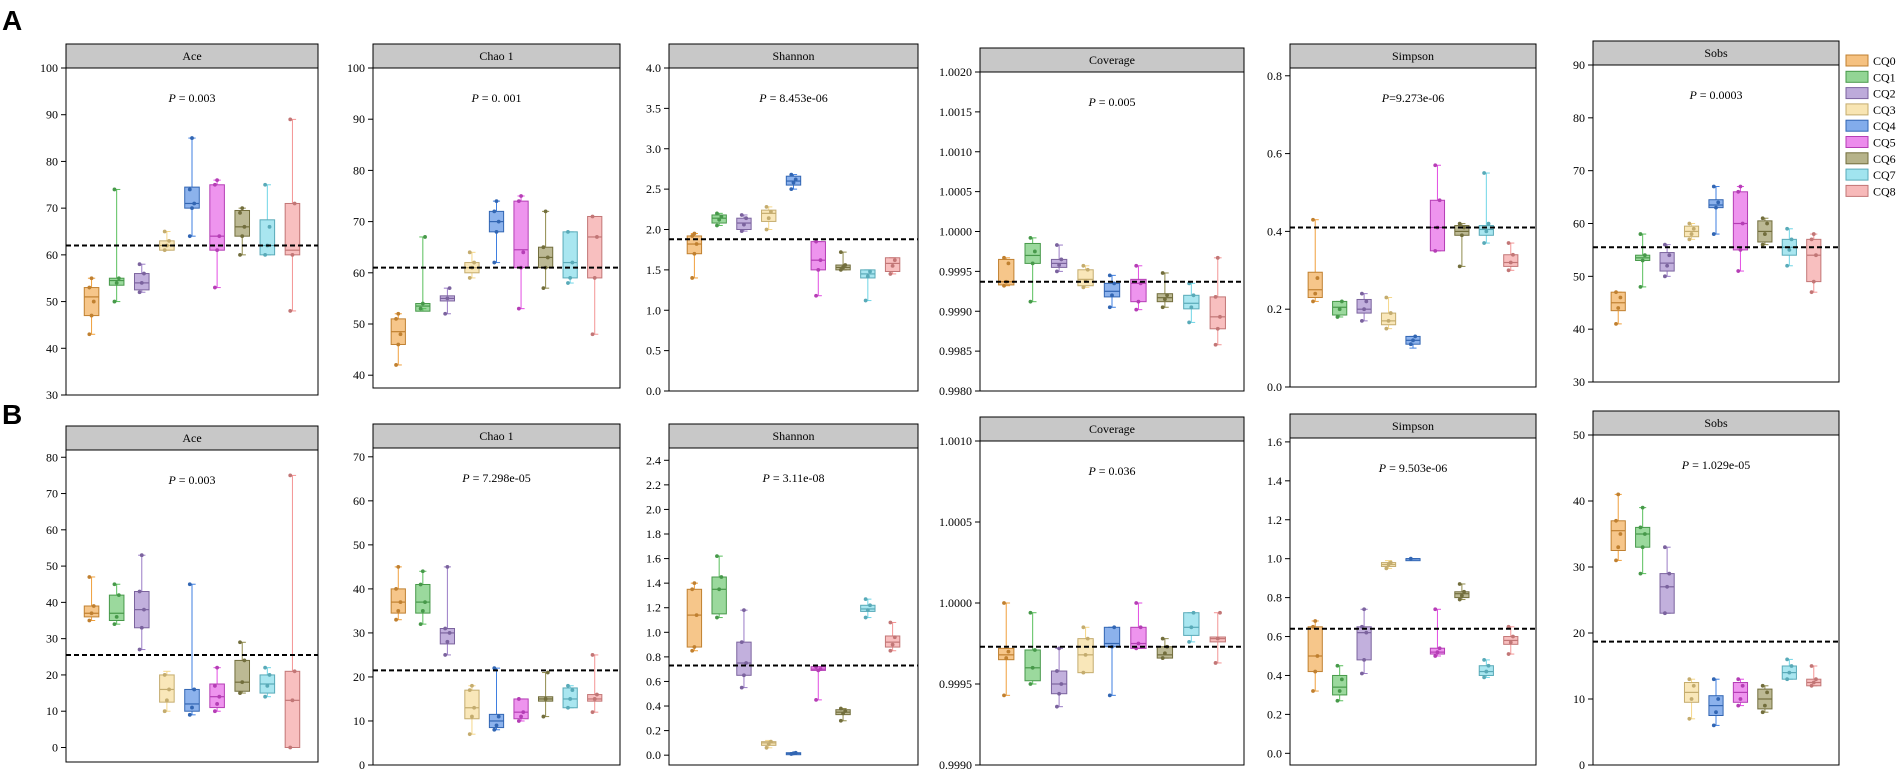 The width and height of the screenshot is (1902, 769). Describe the element at coordinates (955, 271) in the screenshot. I see `y-tick-label: 0.9995` at that location.